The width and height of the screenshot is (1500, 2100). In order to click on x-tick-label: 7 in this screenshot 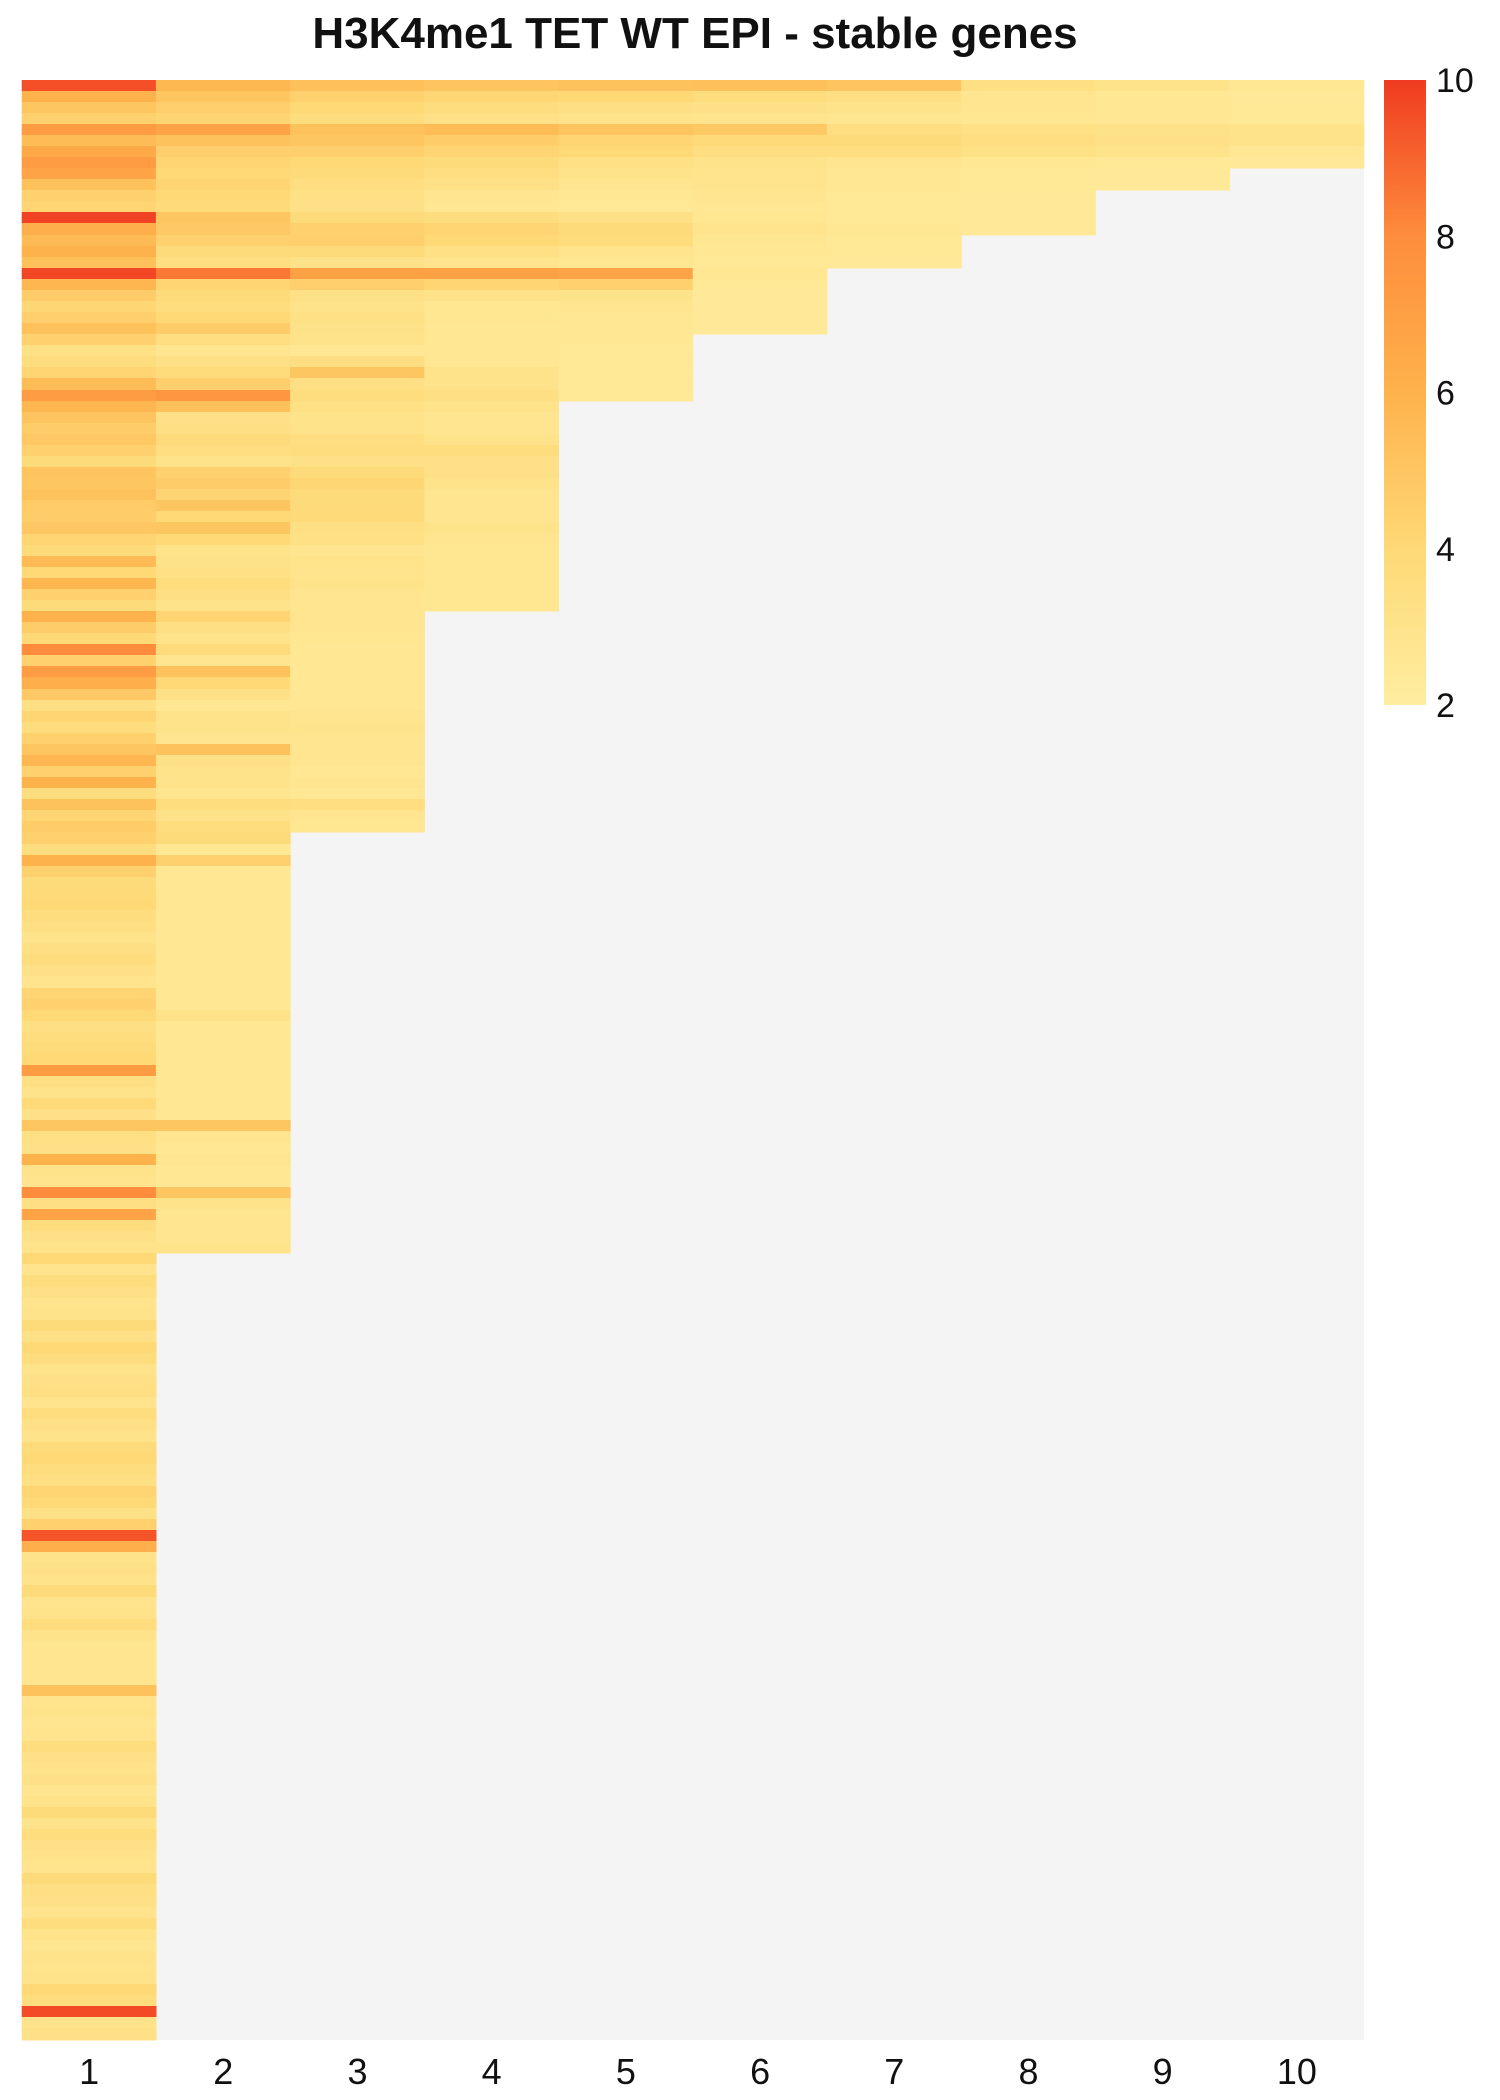, I will do `click(894, 2071)`.